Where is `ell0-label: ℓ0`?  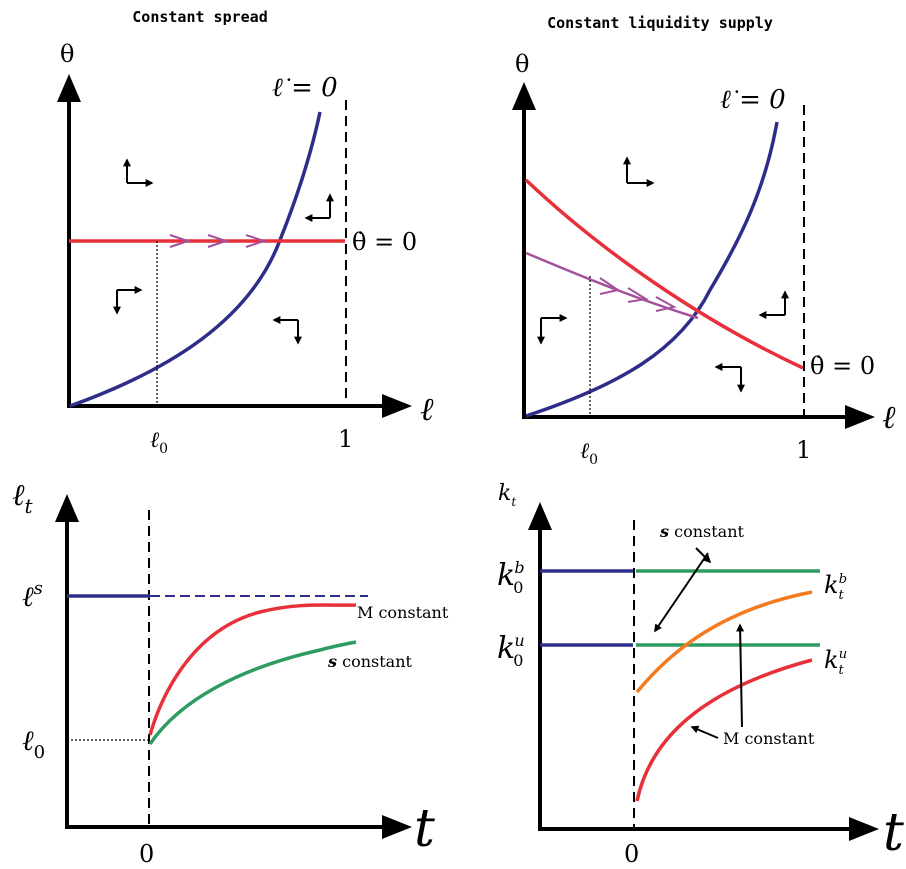 ell0-label: ℓ0 is located at coordinates (33, 743).